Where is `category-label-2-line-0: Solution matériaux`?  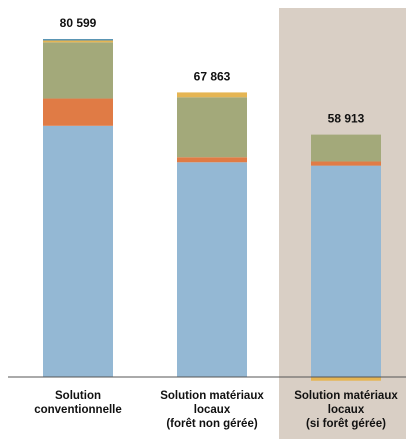
category-label-2-line-0: Solution matériaux is located at coordinates (346, 396).